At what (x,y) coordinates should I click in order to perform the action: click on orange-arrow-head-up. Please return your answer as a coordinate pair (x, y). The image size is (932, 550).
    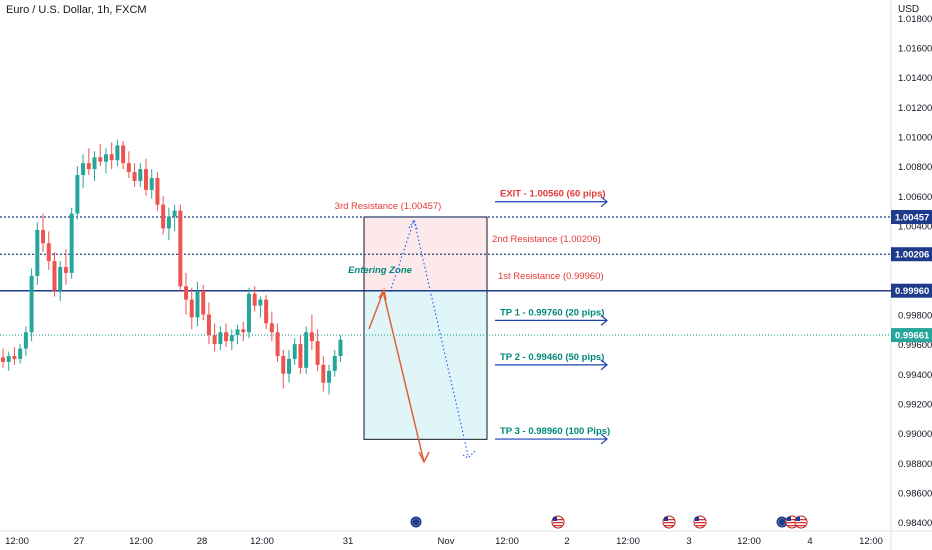
    Looking at the image, I should click on (382, 294).